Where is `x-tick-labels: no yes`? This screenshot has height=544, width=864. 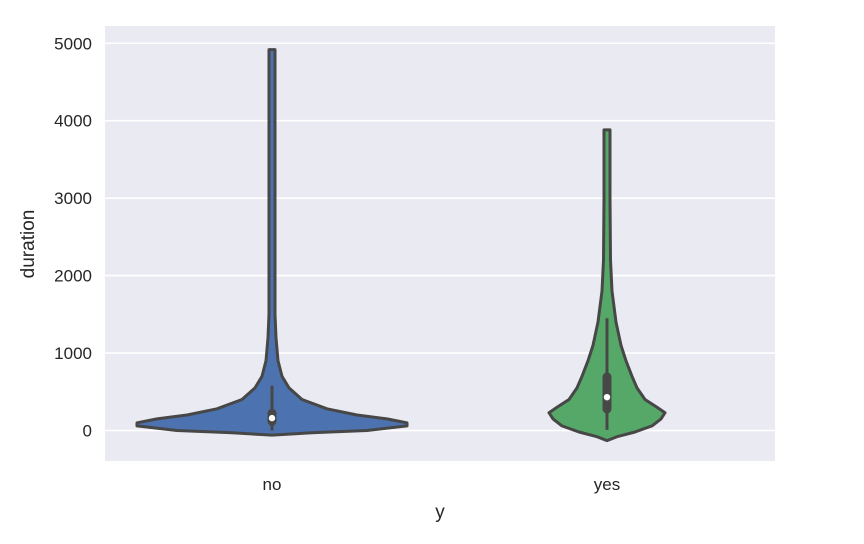 x-tick-labels: no yes is located at coordinates (442, 484).